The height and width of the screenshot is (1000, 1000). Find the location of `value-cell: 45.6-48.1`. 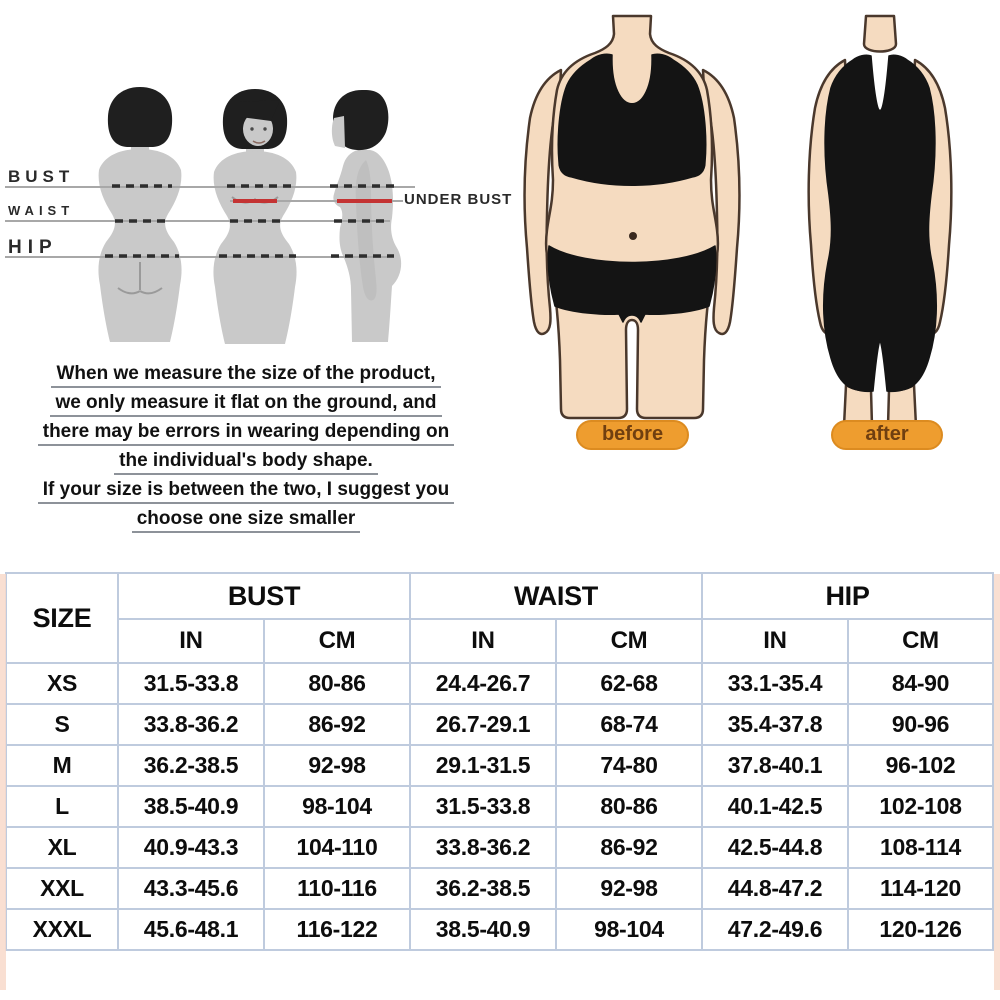

value-cell: 45.6-48.1 is located at coordinates (191, 929).